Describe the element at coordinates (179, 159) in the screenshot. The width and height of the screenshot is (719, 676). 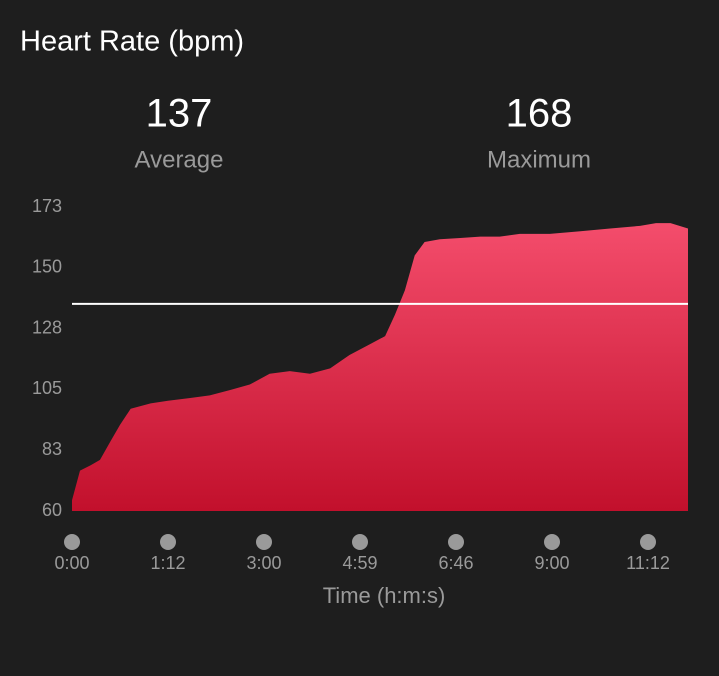
I see `stat-label: Average` at that location.